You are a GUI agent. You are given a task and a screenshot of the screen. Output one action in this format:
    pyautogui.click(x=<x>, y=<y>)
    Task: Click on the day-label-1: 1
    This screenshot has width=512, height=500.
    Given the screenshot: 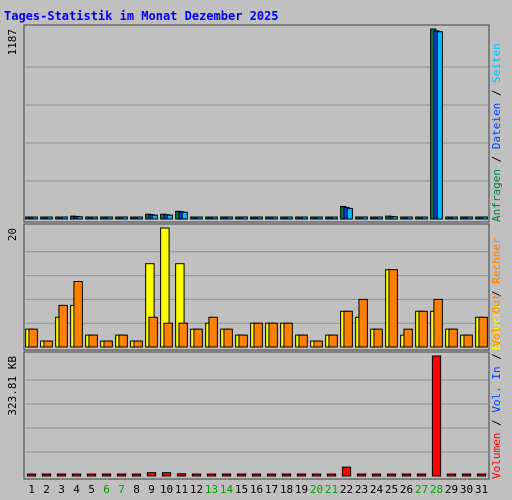 What is the action you would take?
    pyautogui.click(x=31, y=489)
    